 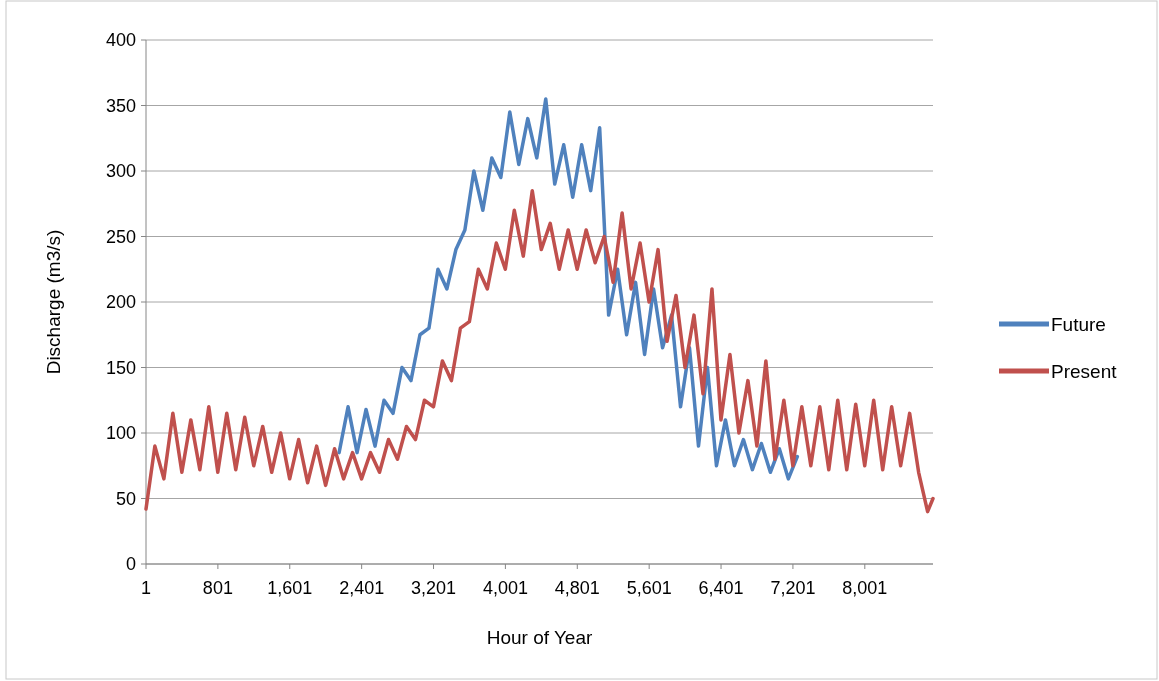 I want to click on y-tick-label: 300, so click(x=120, y=171).